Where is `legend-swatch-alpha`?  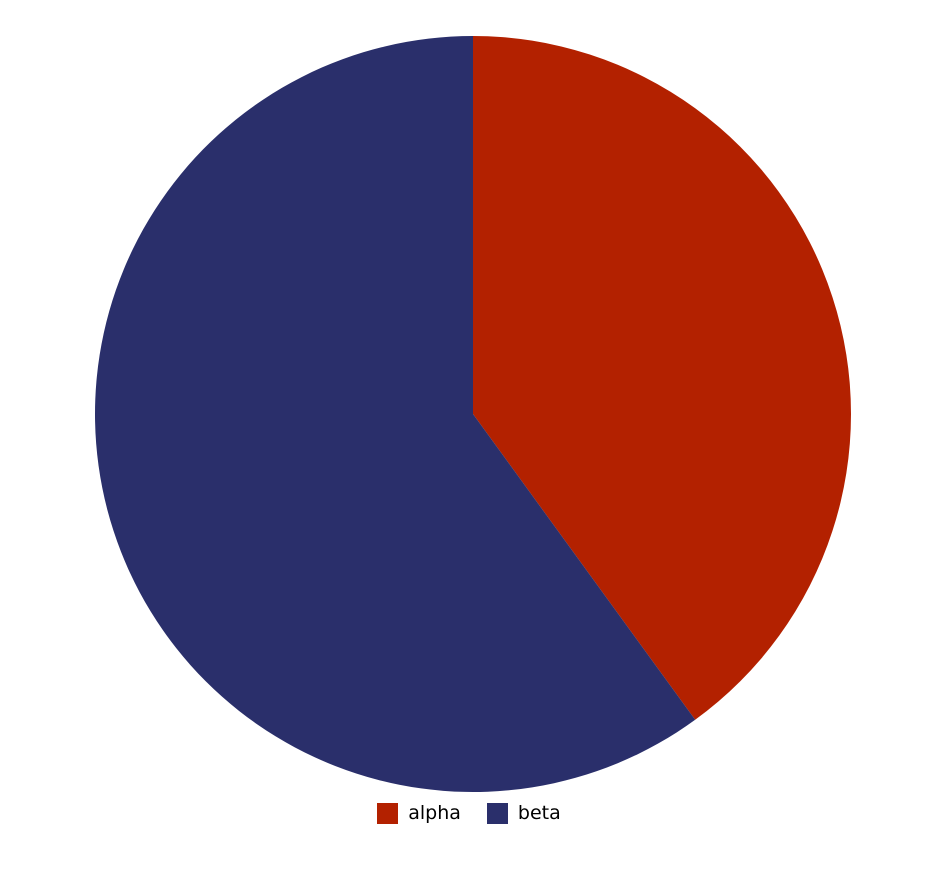
legend-swatch-alpha is located at coordinates (388, 813).